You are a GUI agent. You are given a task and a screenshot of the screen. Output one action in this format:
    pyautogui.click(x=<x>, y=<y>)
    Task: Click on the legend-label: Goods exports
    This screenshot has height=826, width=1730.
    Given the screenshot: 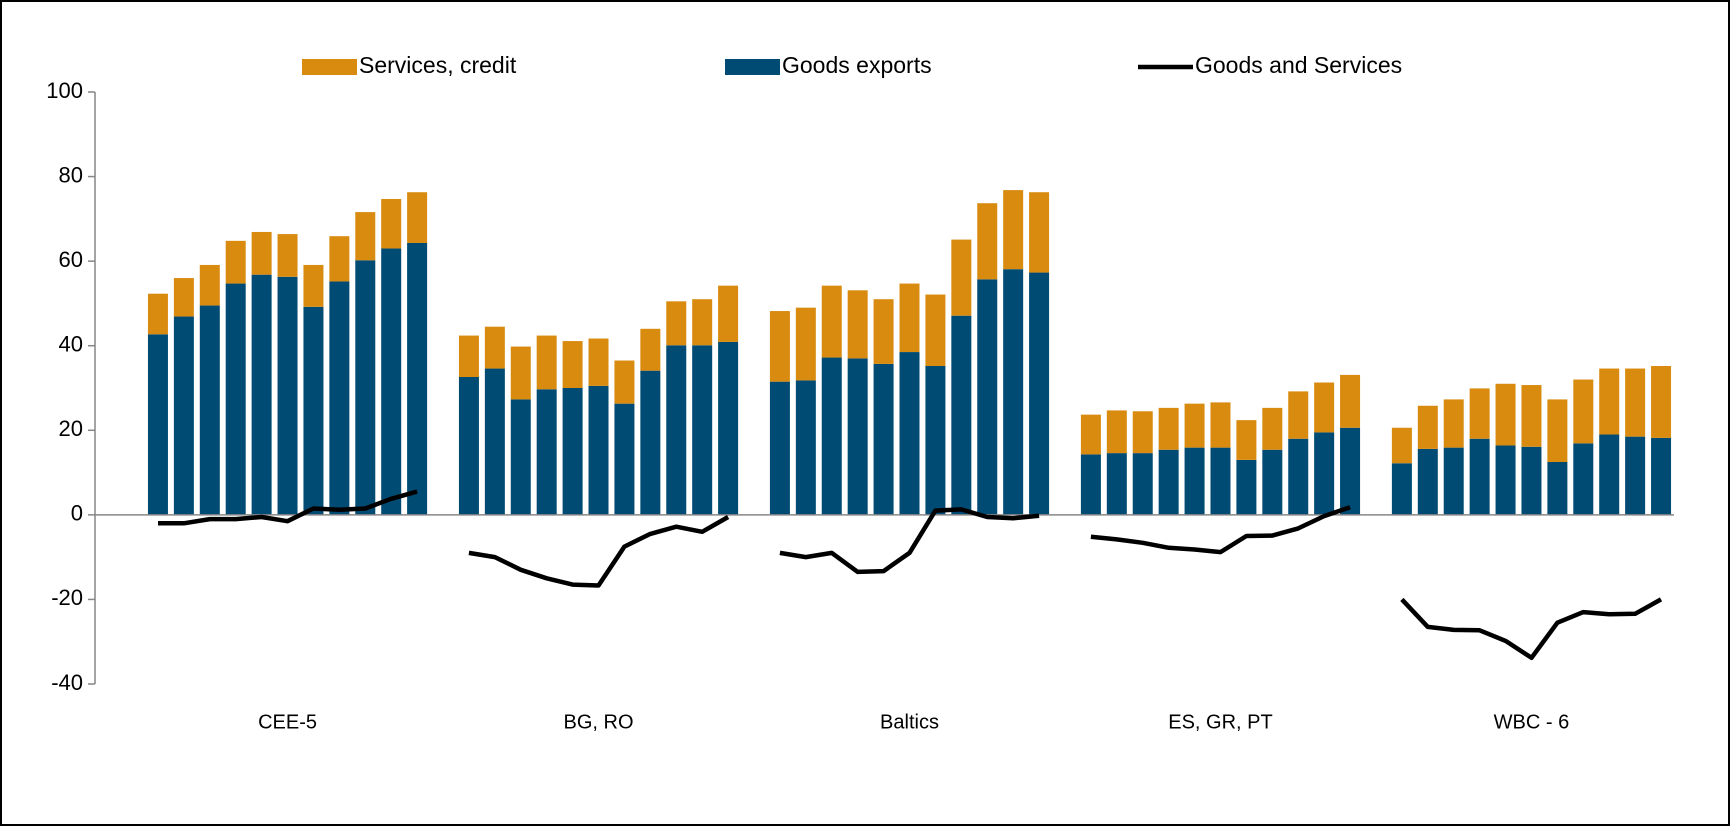 What is the action you would take?
    pyautogui.click(x=857, y=65)
    